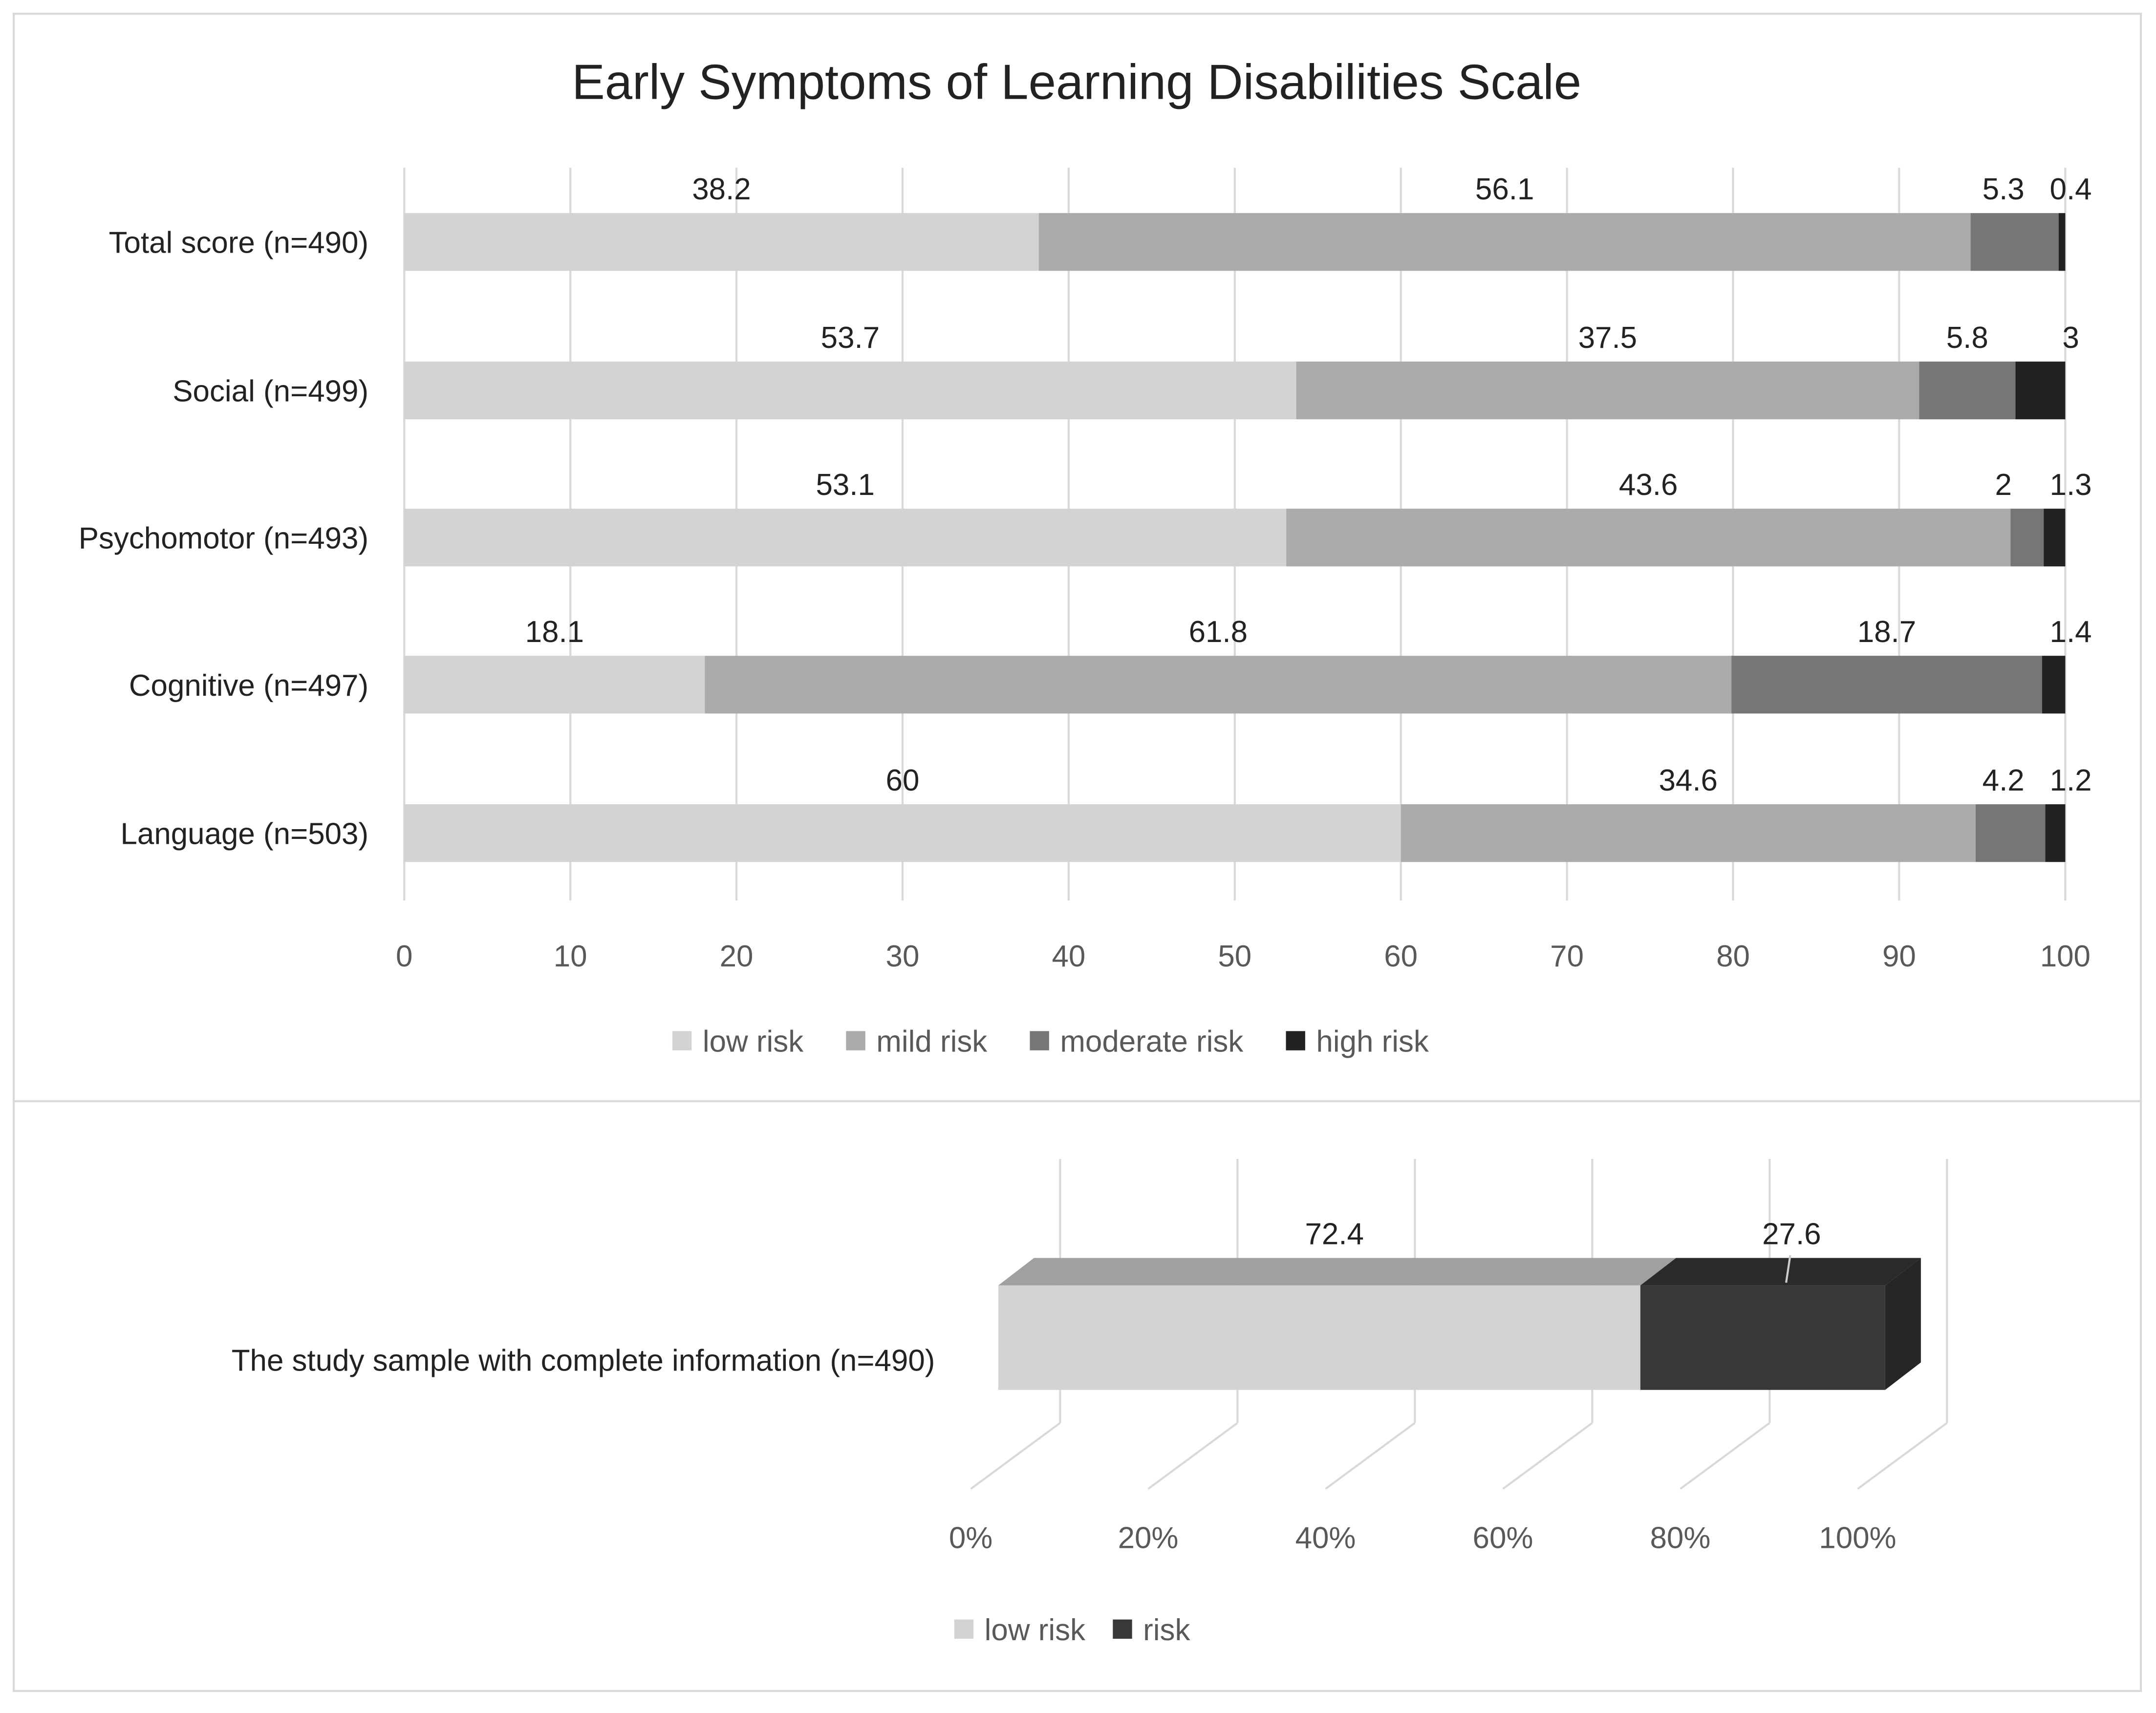 This screenshot has height=1713, width=2156. What do you see at coordinates (1680, 1538) in the screenshot?
I see `x-tick-label: 80%` at bounding box center [1680, 1538].